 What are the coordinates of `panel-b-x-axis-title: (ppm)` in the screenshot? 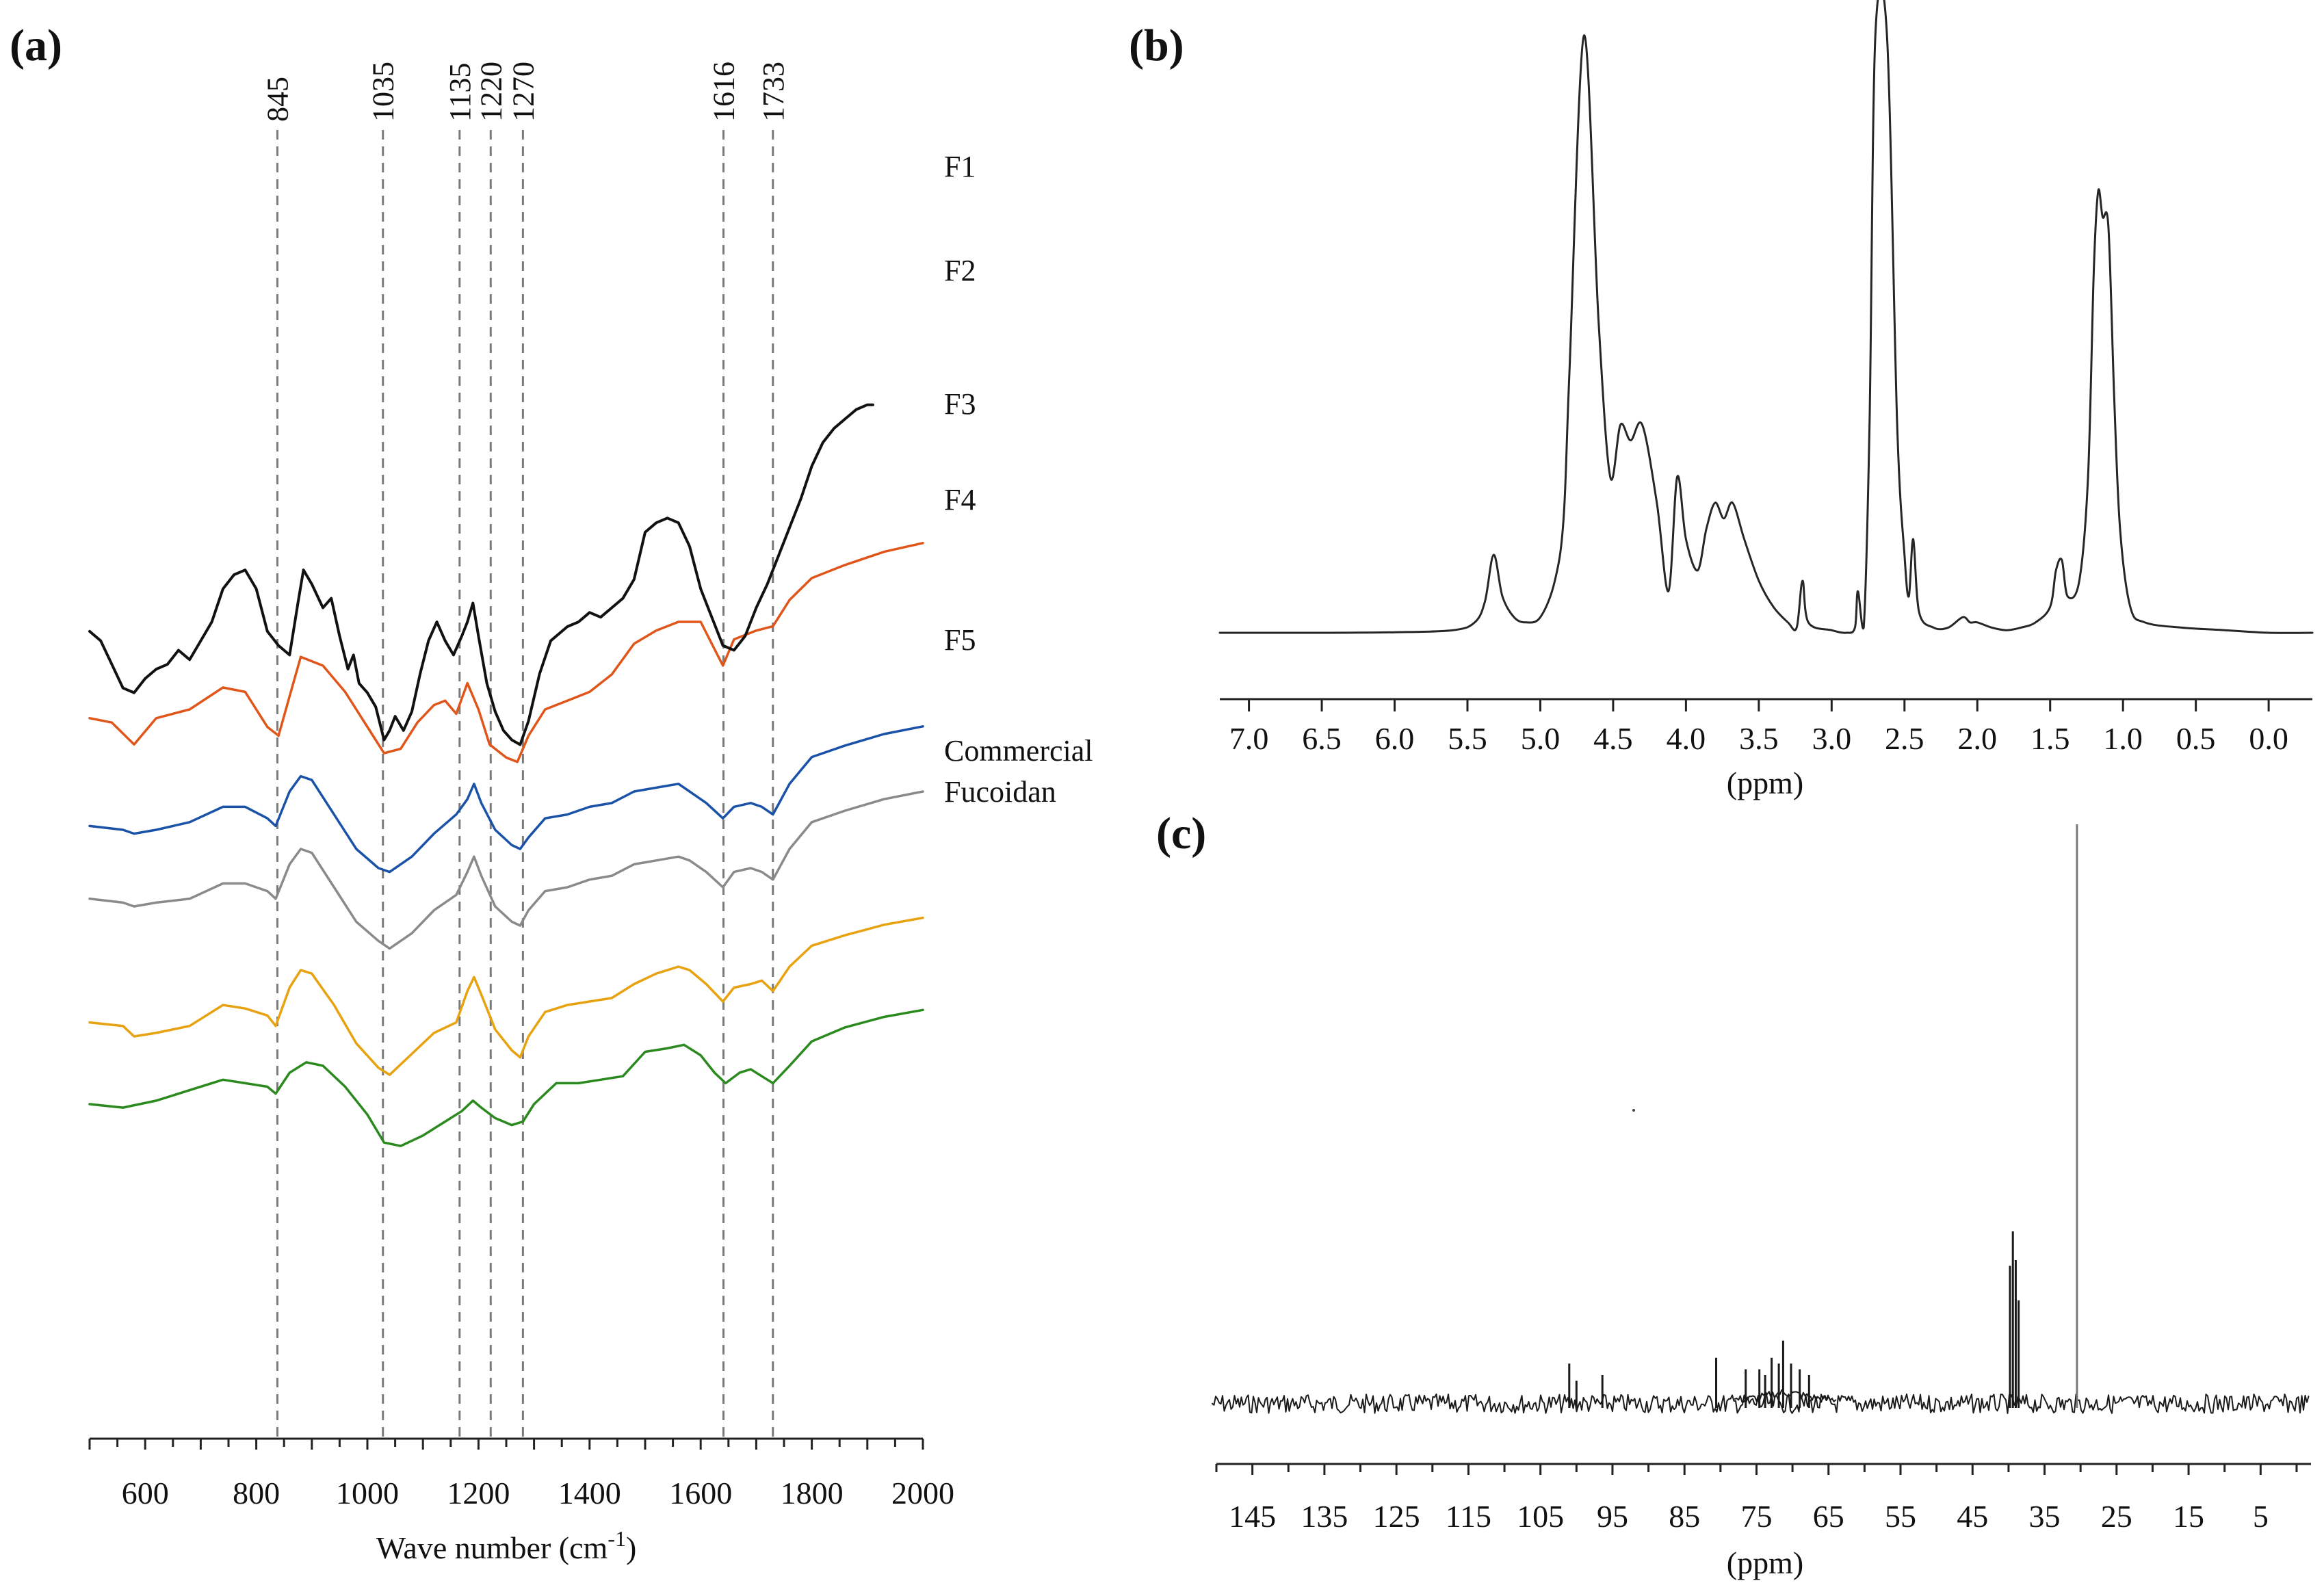 It's located at (1765, 783).